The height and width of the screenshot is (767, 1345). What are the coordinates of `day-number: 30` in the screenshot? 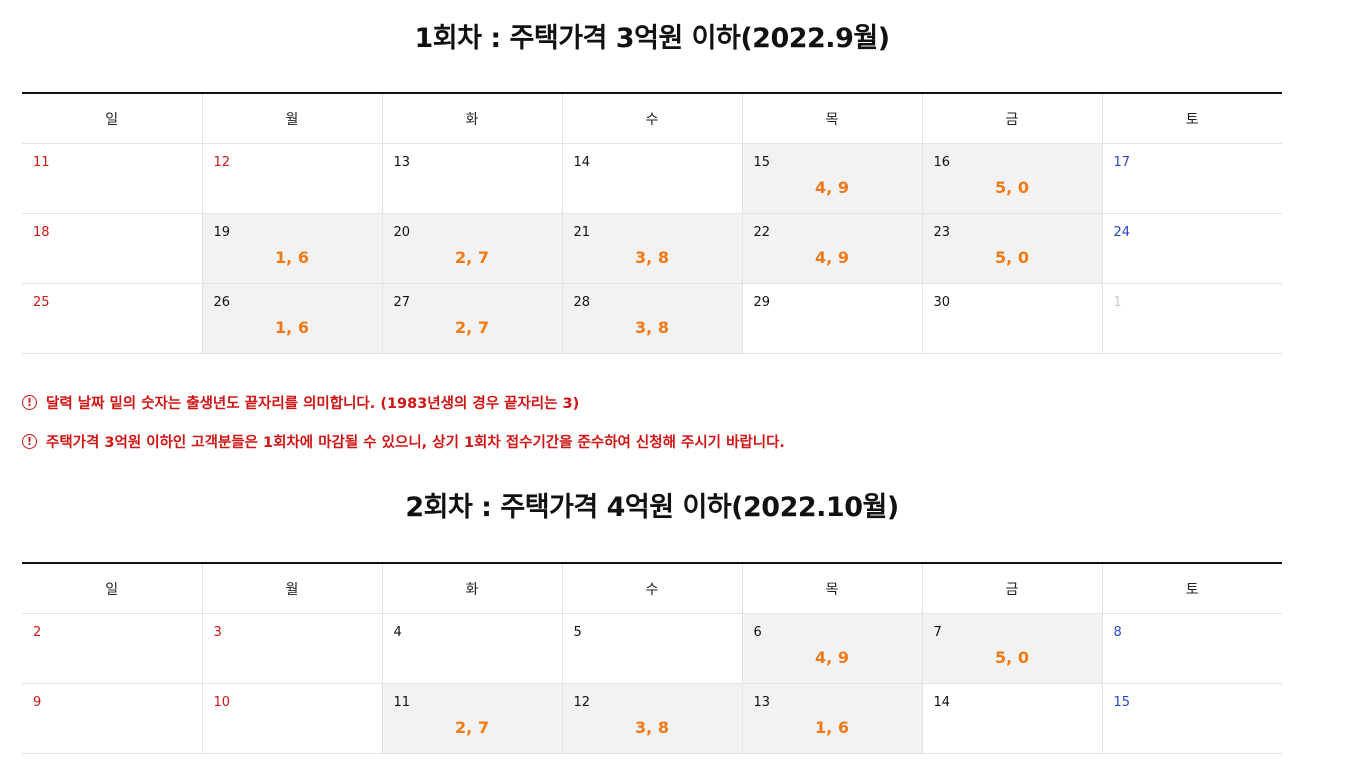 It's located at (942, 302).